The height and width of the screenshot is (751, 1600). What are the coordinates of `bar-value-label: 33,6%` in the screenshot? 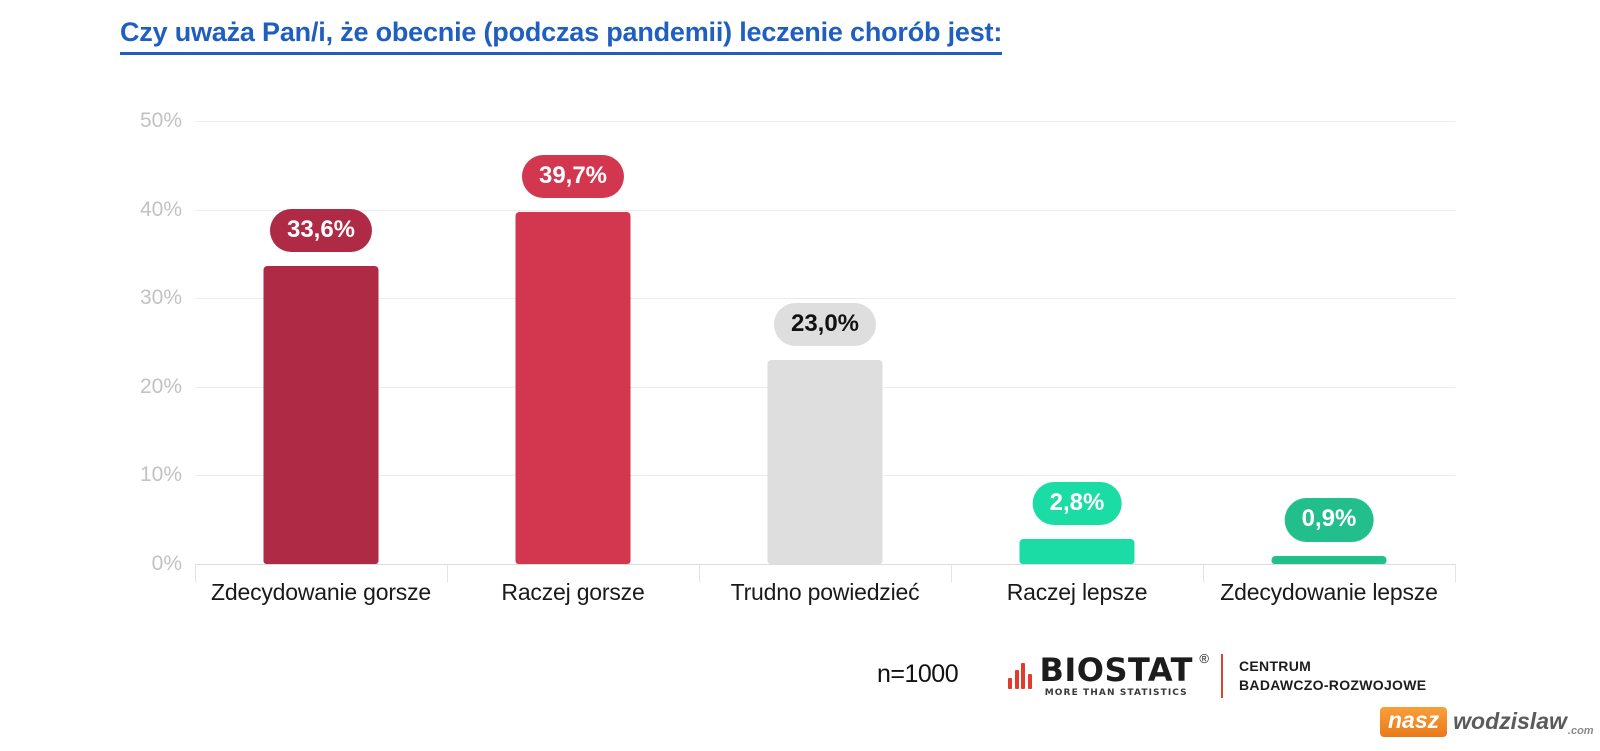 It's located at (321, 230).